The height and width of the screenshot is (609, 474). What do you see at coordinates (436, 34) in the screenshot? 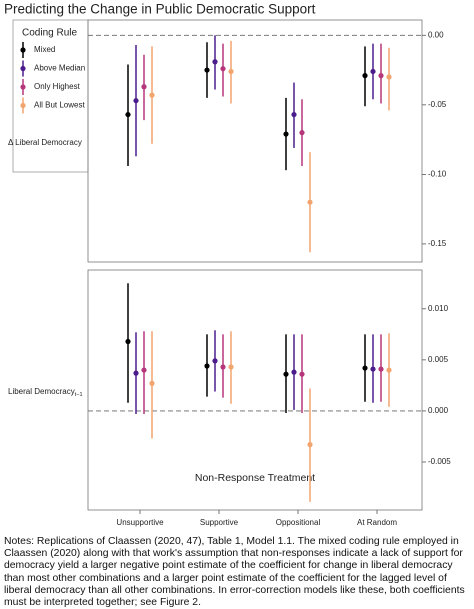
I see `y-tick-label: 0.00` at bounding box center [436, 34].